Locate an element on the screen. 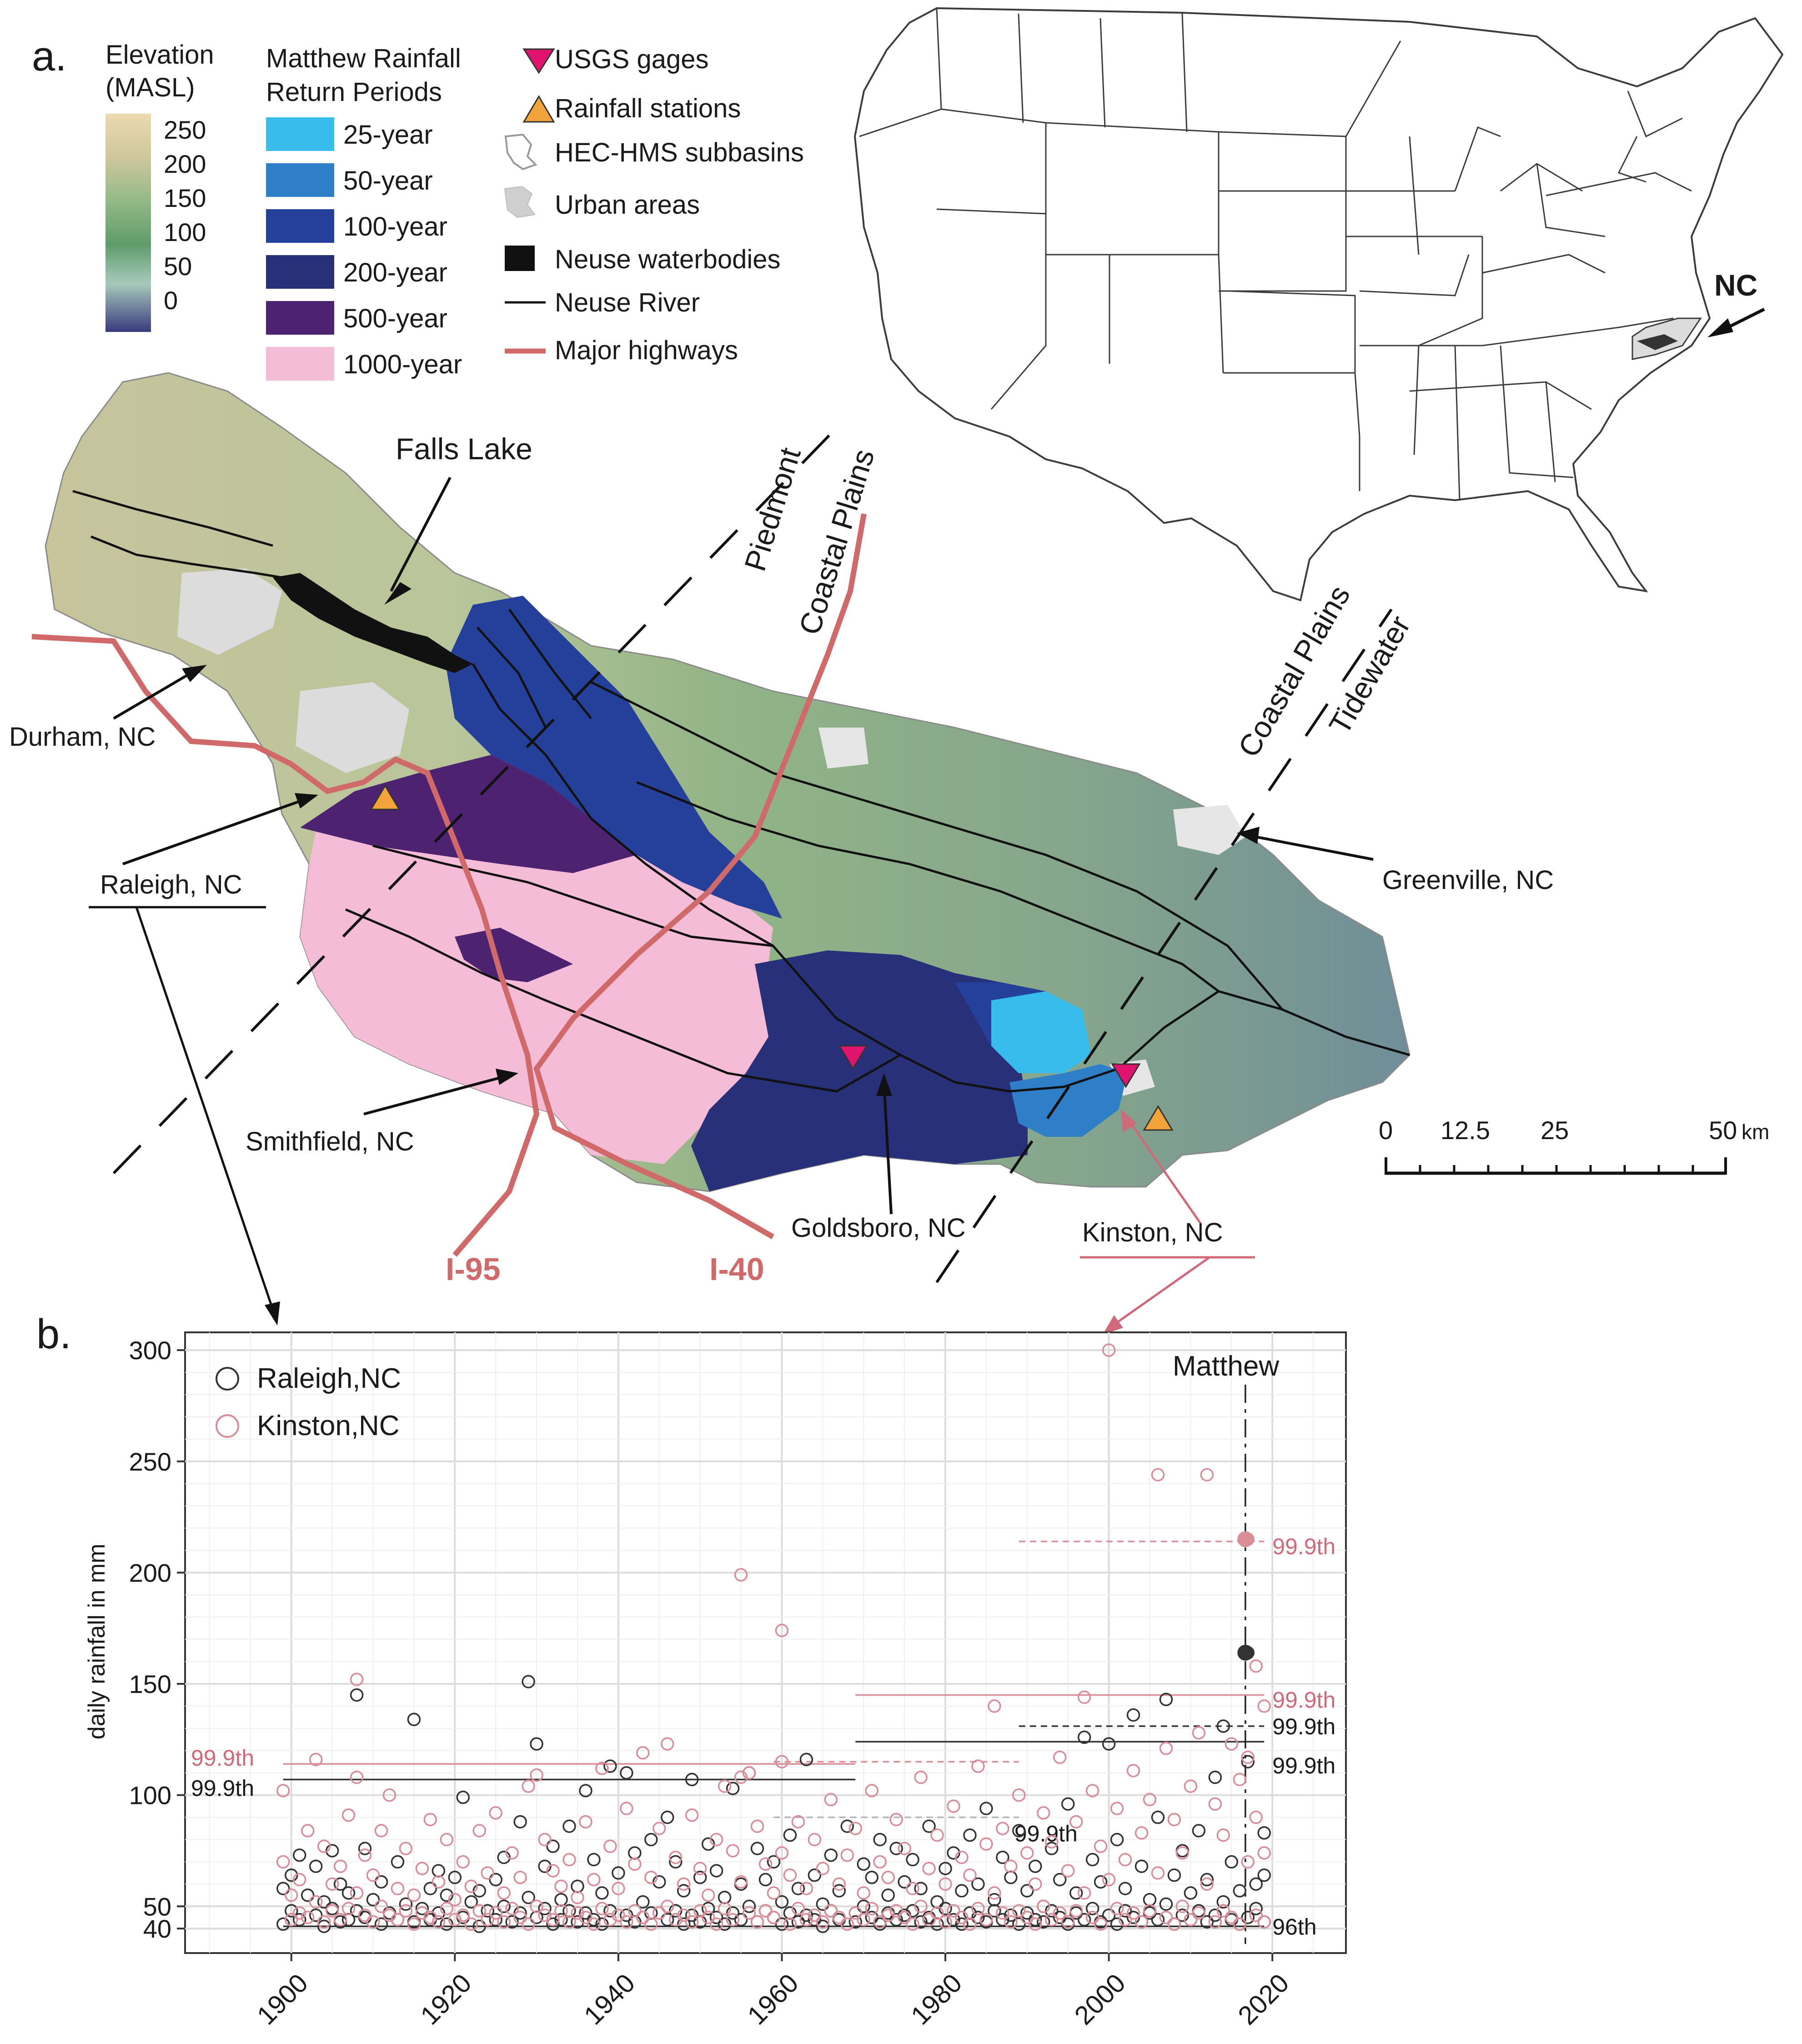 This screenshot has height=2044, width=1802. piedmont-label: Piedmont is located at coordinates (772, 510).